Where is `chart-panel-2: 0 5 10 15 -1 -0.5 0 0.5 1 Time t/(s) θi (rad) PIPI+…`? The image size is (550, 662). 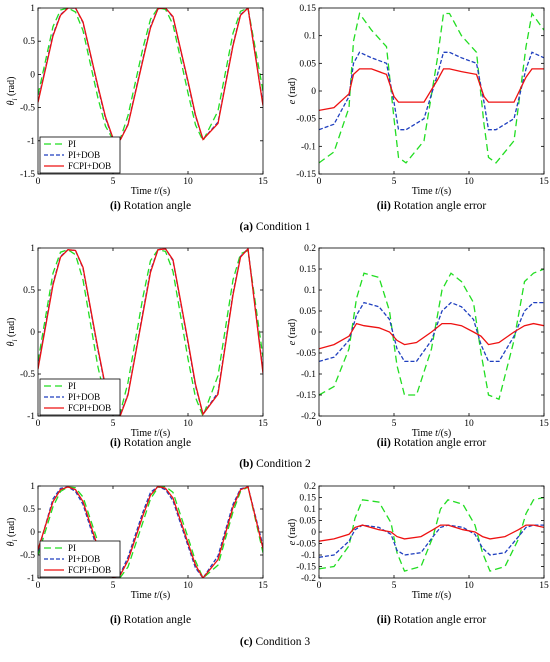 chart-panel-2: 0 5 10 15 -1 -0.5 0 0.5 1 Time t/(s) θi (rad) PIPI+… is located at coordinates (137, 341).